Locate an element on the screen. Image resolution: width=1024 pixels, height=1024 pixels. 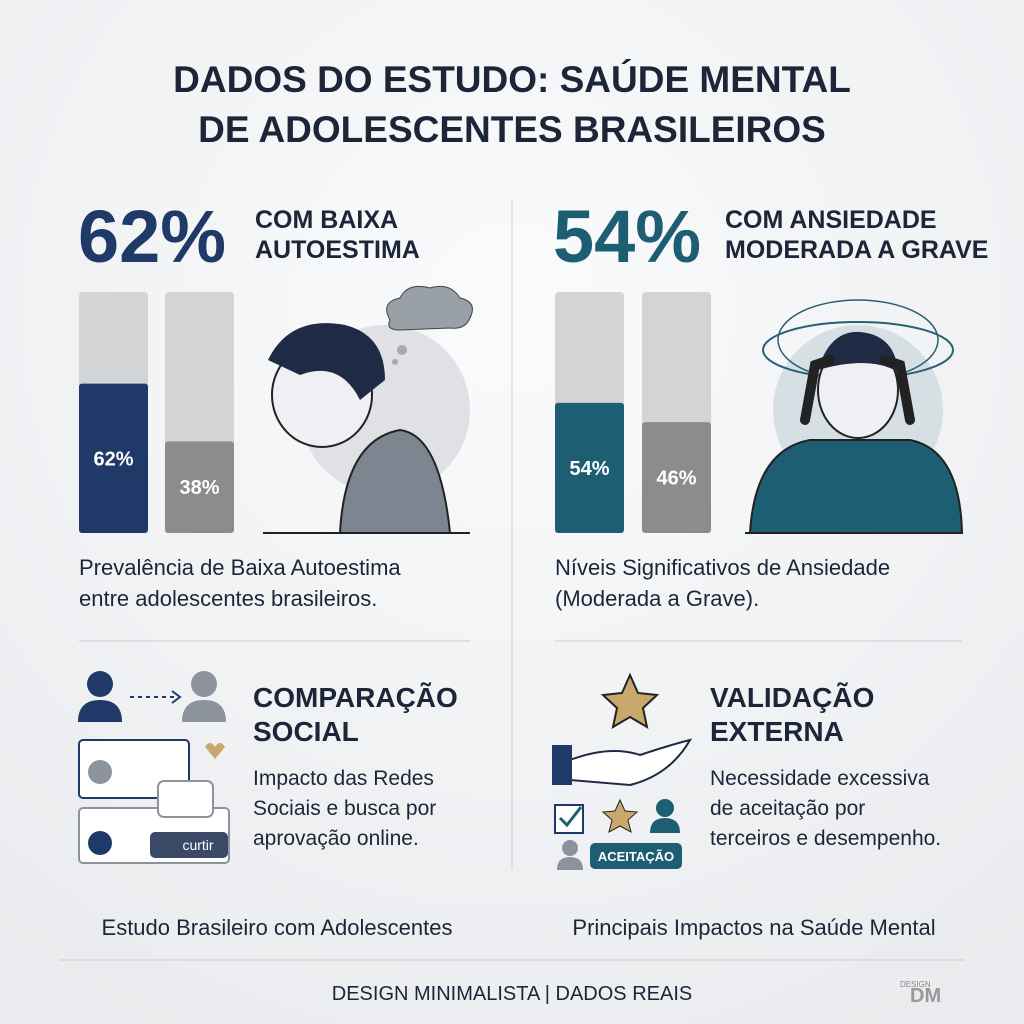
panel-heading: MODERADA A GRAVE is located at coordinates (856, 250).